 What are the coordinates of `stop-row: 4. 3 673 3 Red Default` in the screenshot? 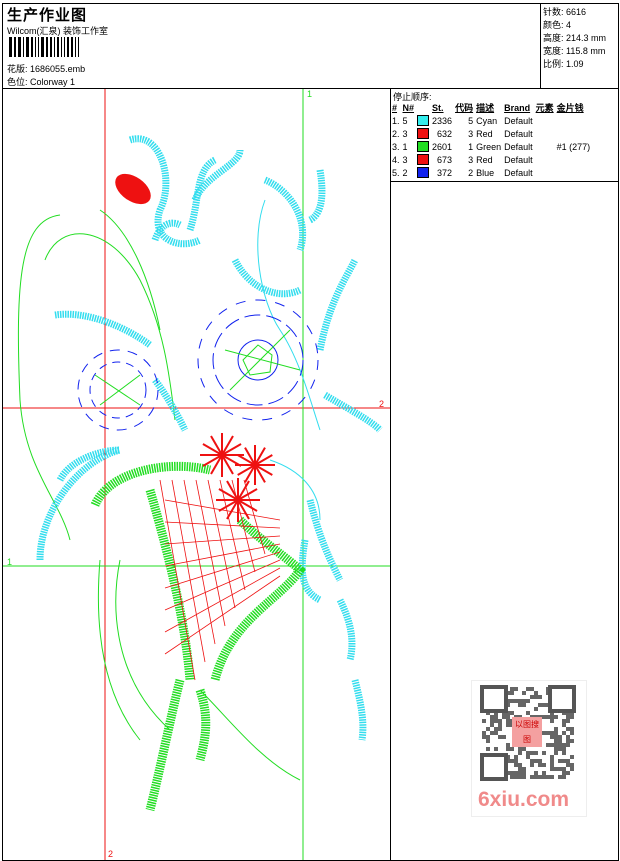 It's located at (492, 159).